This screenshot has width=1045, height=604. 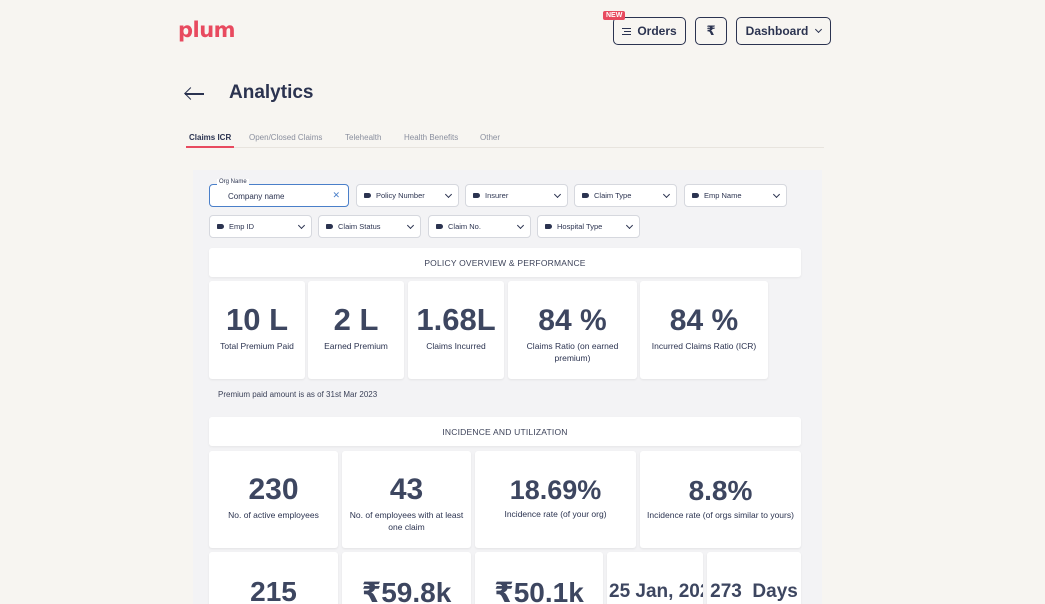 What do you see at coordinates (479, 226) in the screenshot?
I see `filter-claim-no: Claim No.` at bounding box center [479, 226].